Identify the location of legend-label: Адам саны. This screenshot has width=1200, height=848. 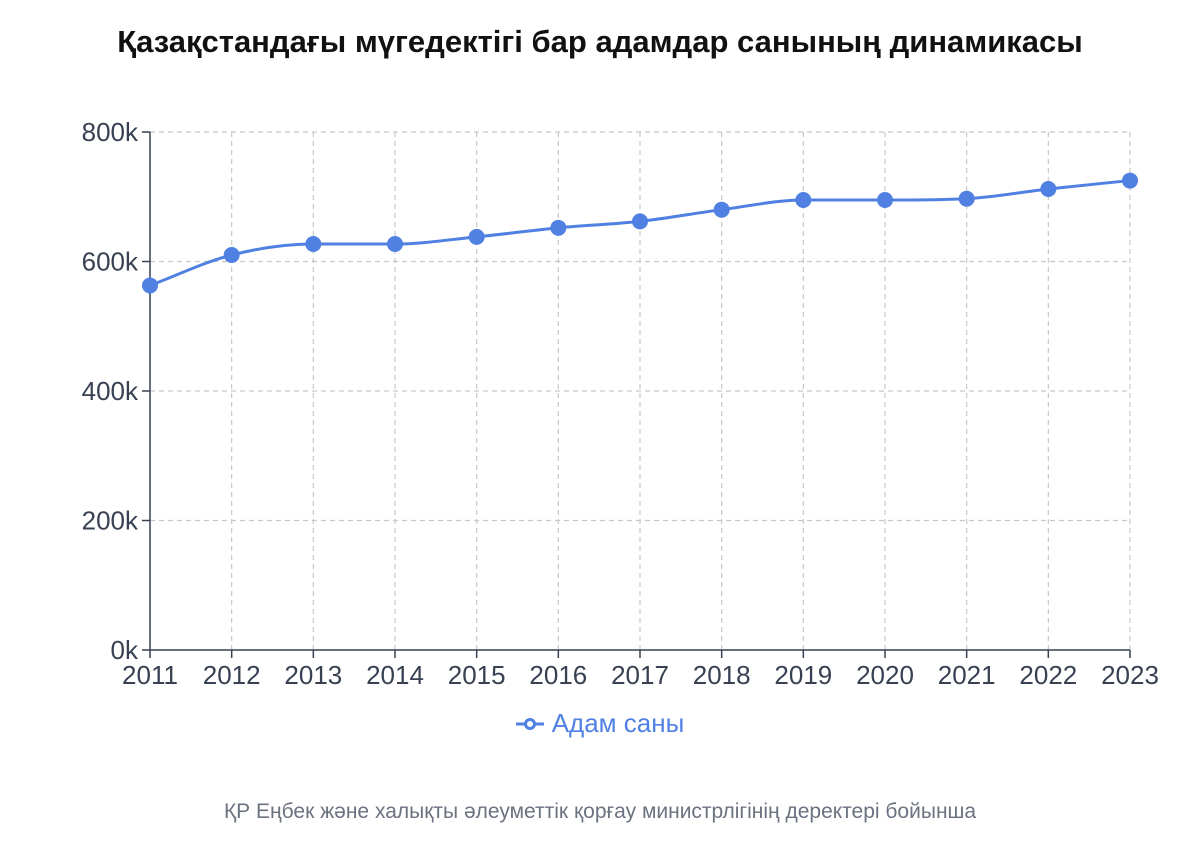
(618, 723).